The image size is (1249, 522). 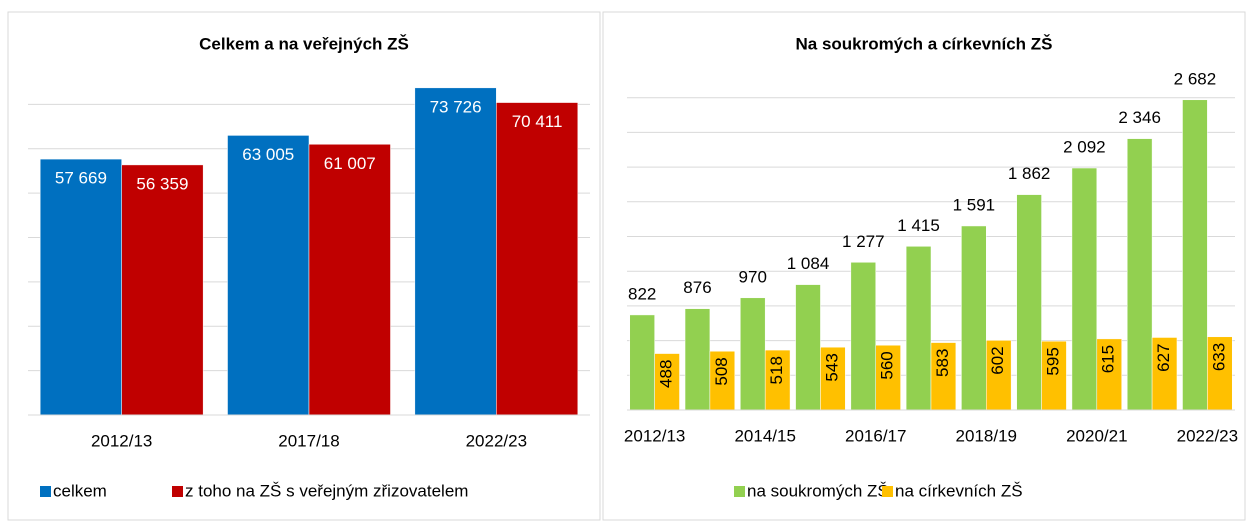 What do you see at coordinates (456, 106) in the screenshot?
I see `value-label: 73 726` at bounding box center [456, 106].